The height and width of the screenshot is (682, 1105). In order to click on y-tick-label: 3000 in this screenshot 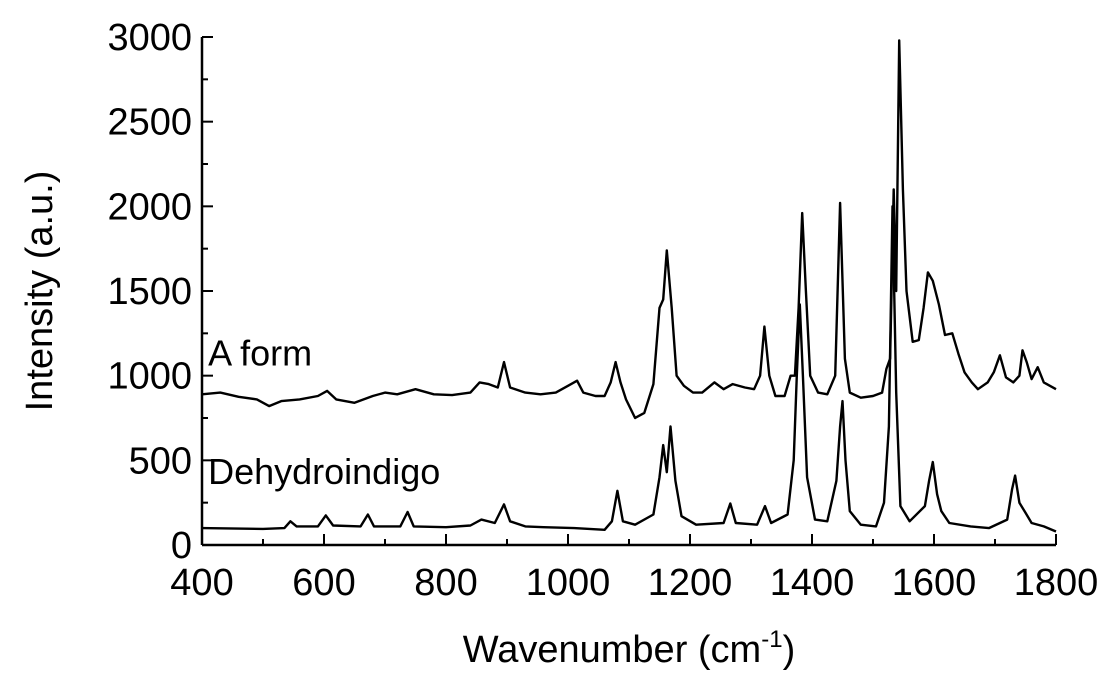, I will do `click(149, 38)`.